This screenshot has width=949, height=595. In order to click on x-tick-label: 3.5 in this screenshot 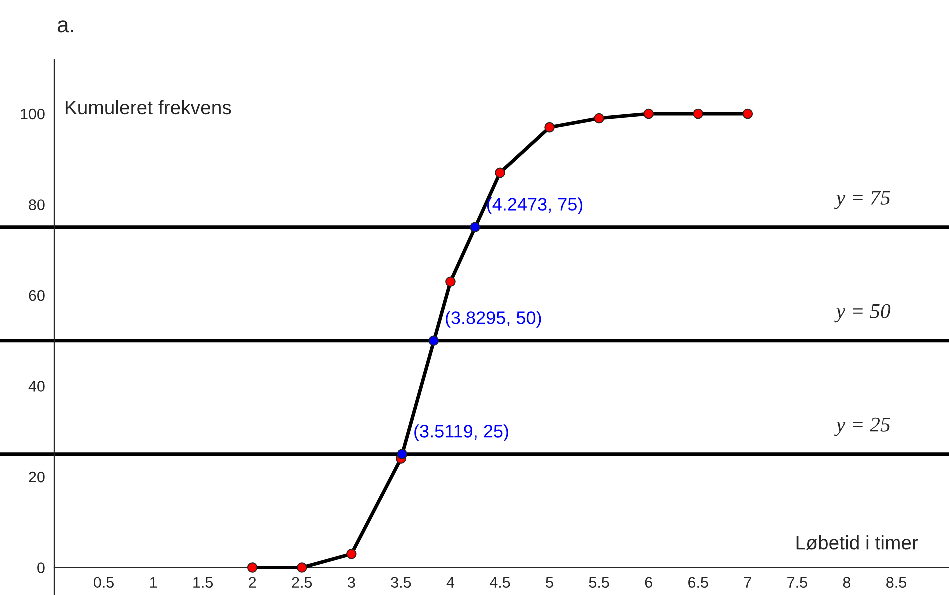, I will do `click(401, 582)`.